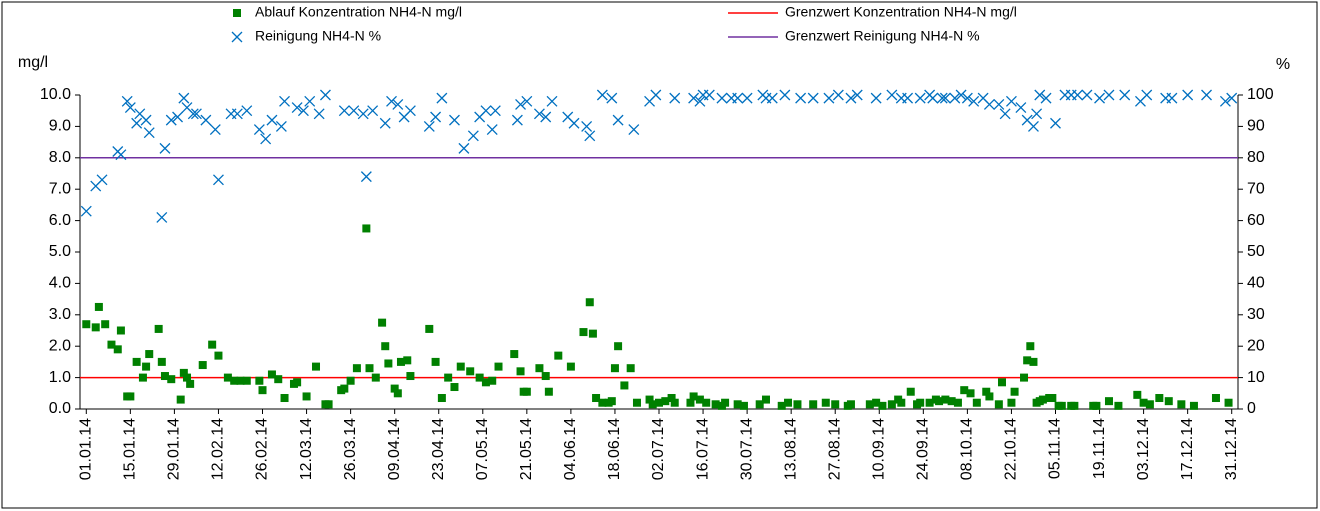 Image resolution: width=1320 pixels, height=511 pixels. What do you see at coordinates (55, 94) in the screenshot?
I see `y-tick-label: 10.0` at bounding box center [55, 94].